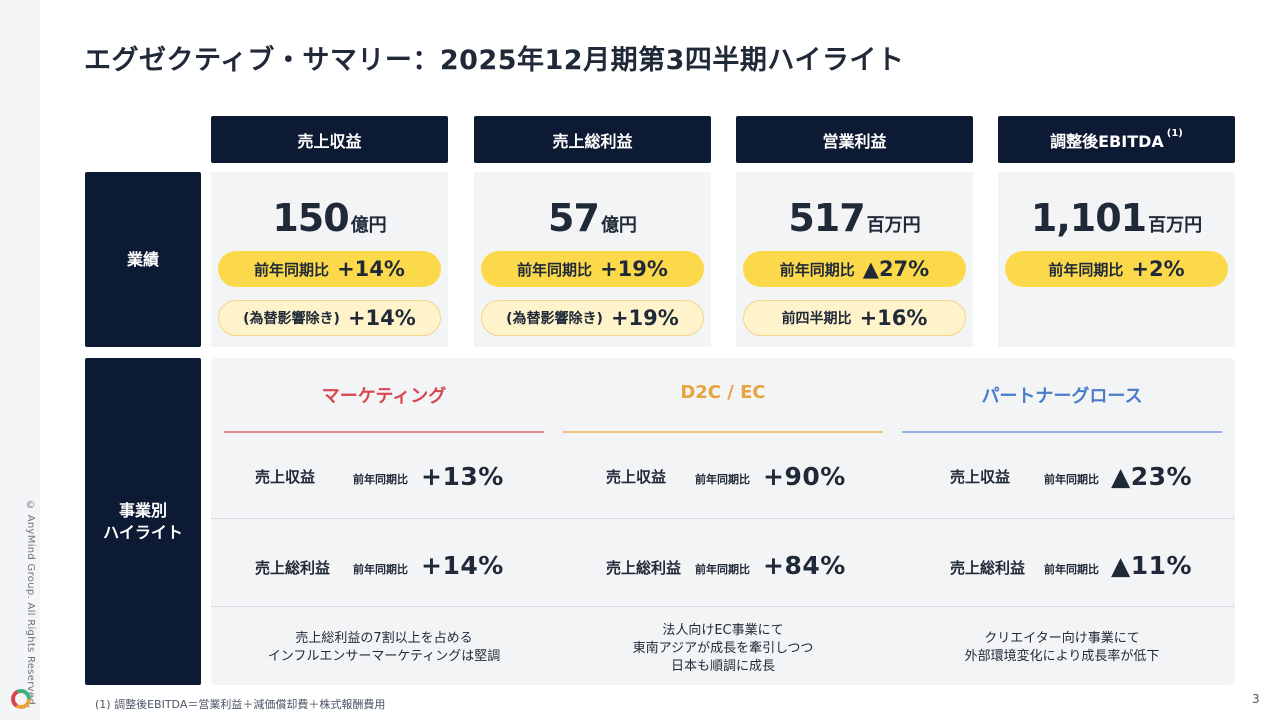 The height and width of the screenshot is (720, 1280). Describe the element at coordinates (723, 432) in the screenshot. I see `segment-underline-d2c-ec` at that location.